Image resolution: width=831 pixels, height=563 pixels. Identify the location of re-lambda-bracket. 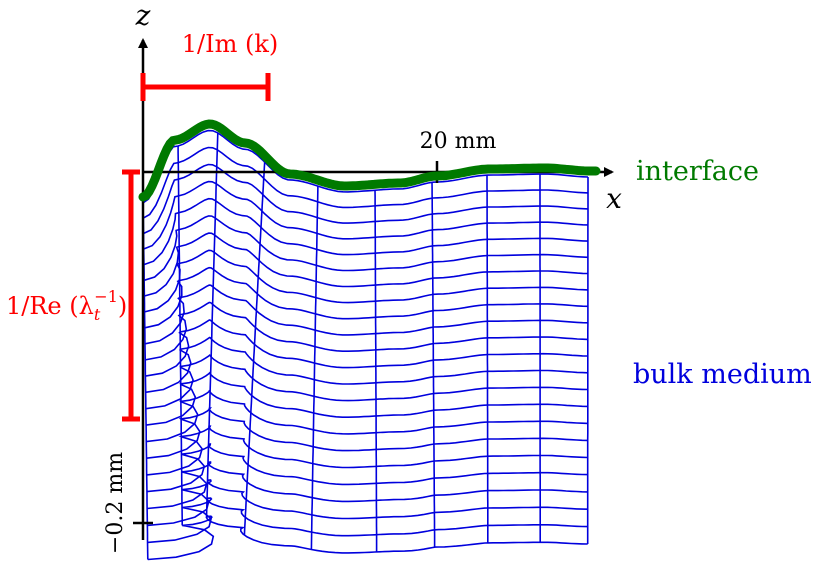
(131, 295).